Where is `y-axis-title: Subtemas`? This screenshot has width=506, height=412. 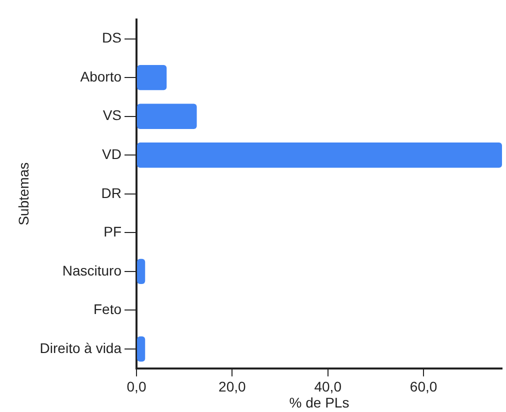 y-axis-title: Subtemas is located at coordinates (23, 194).